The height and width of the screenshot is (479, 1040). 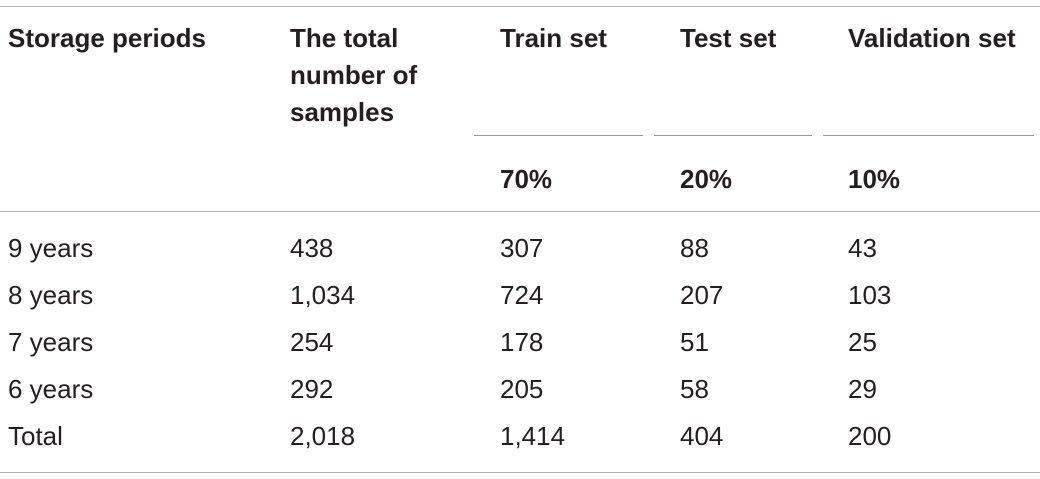 I want to click on cell-test-set: 404, so click(x=702, y=436).